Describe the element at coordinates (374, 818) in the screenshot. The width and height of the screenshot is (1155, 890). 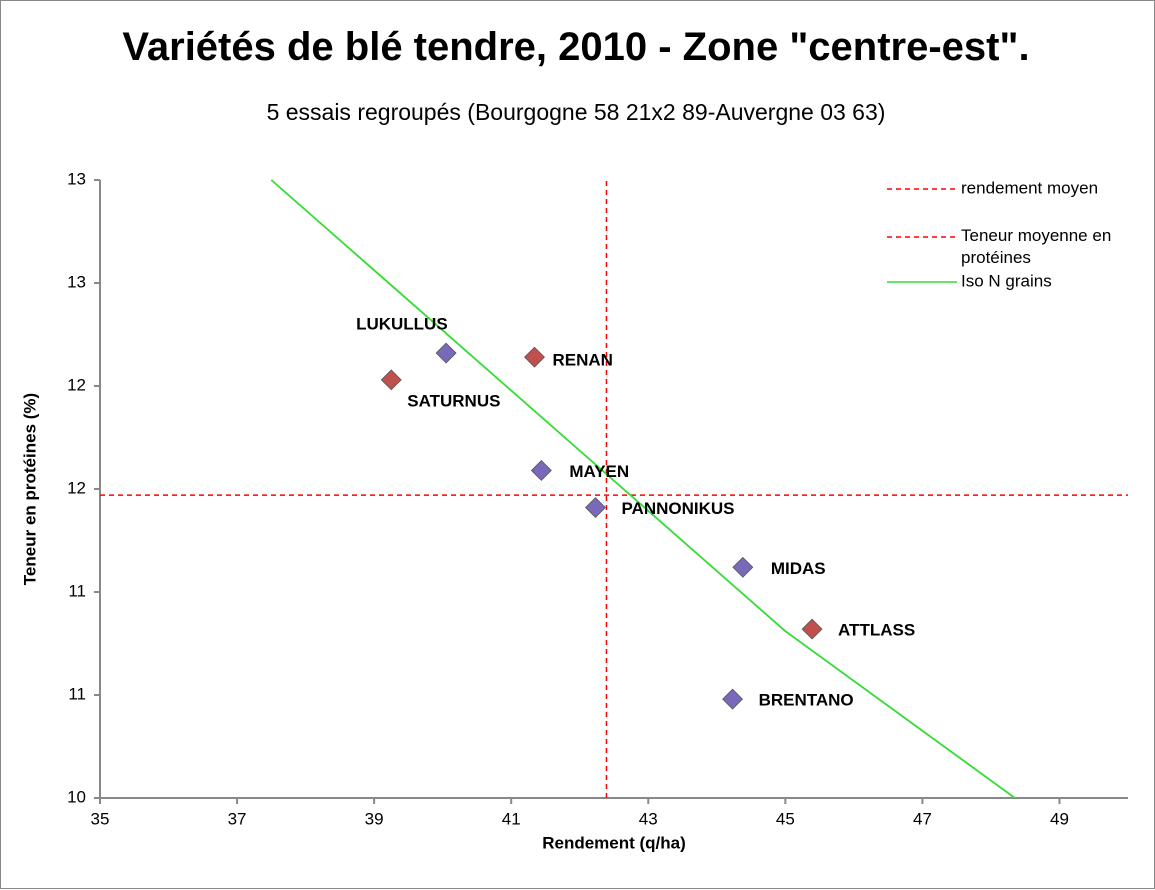
I see `x-tick-label: 39` at that location.